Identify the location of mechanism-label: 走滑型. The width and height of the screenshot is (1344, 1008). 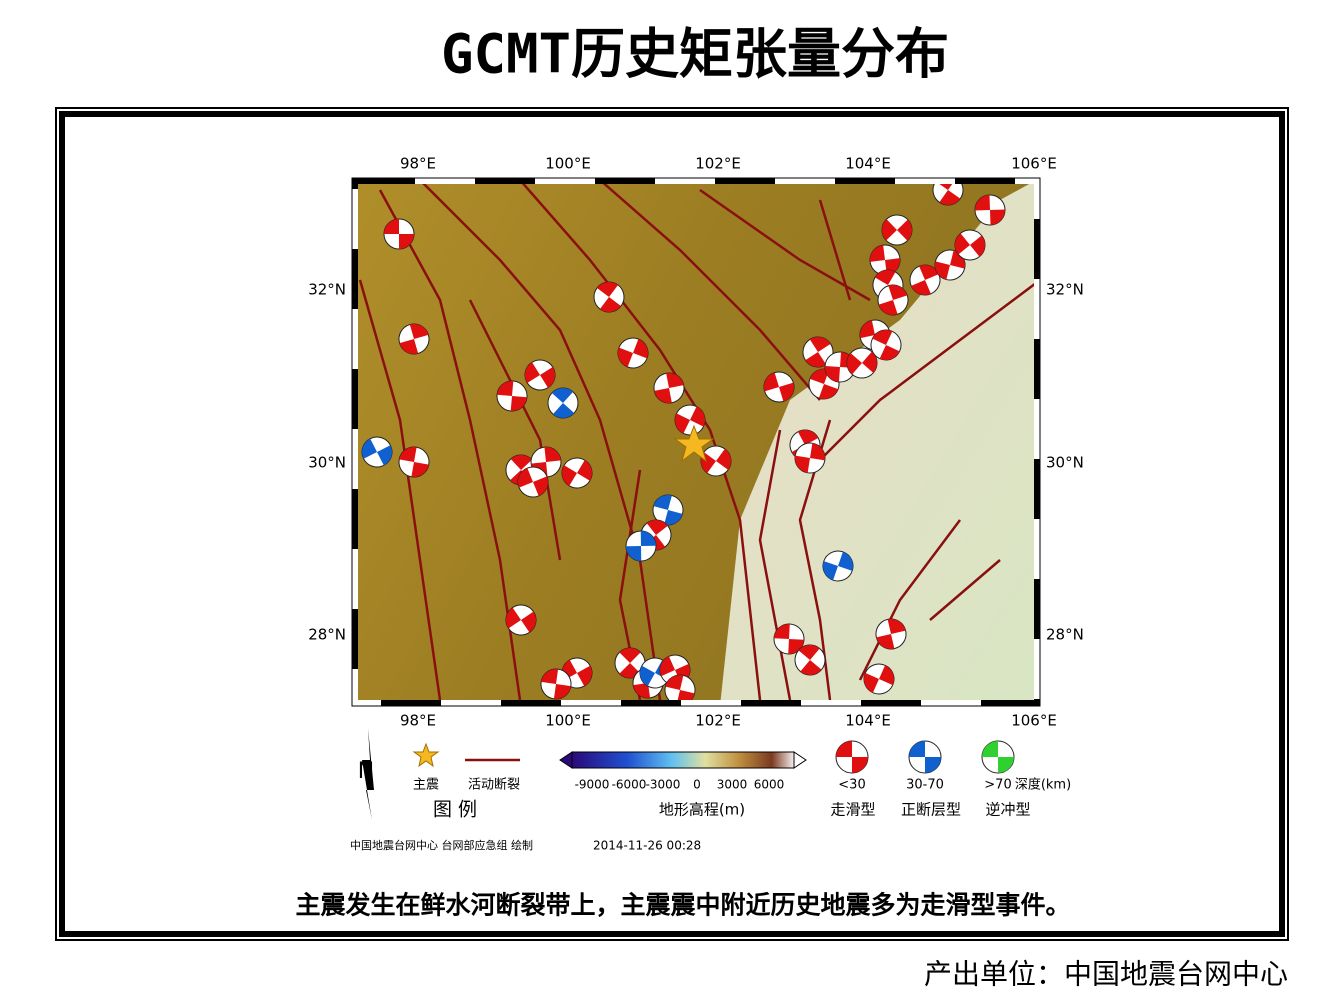
(852, 810).